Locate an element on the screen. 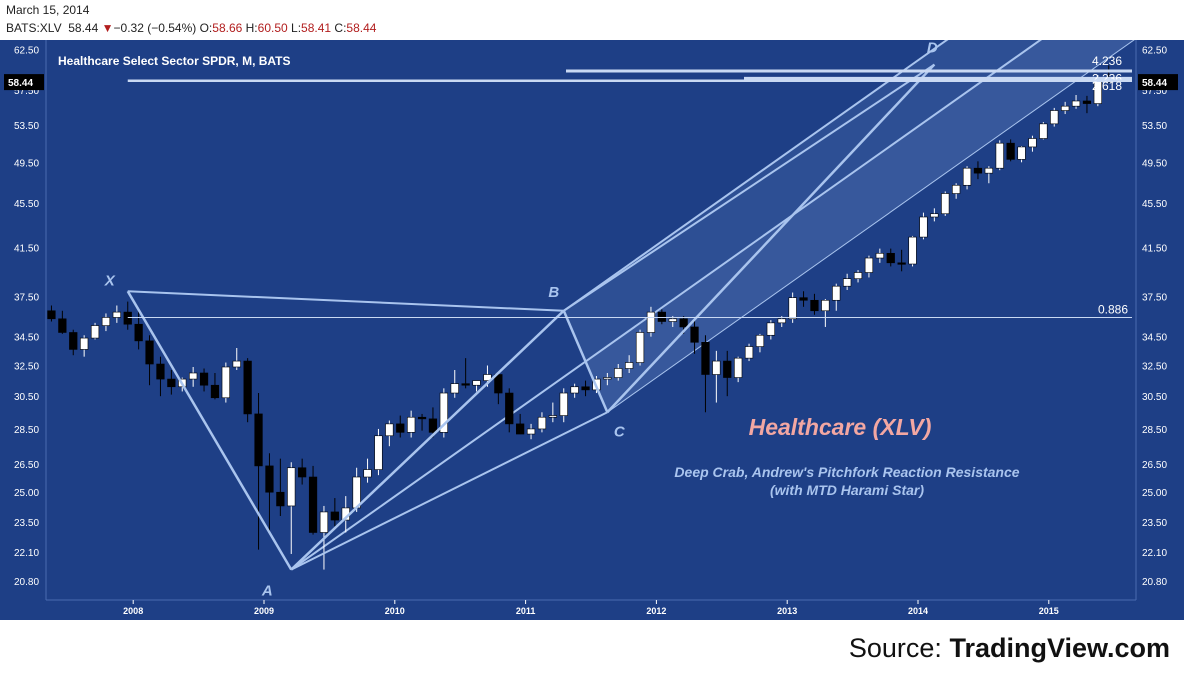 Image resolution: width=1184 pixels, height=677 pixels. y-tick-label-right: 30.50 is located at coordinates (1154, 397).